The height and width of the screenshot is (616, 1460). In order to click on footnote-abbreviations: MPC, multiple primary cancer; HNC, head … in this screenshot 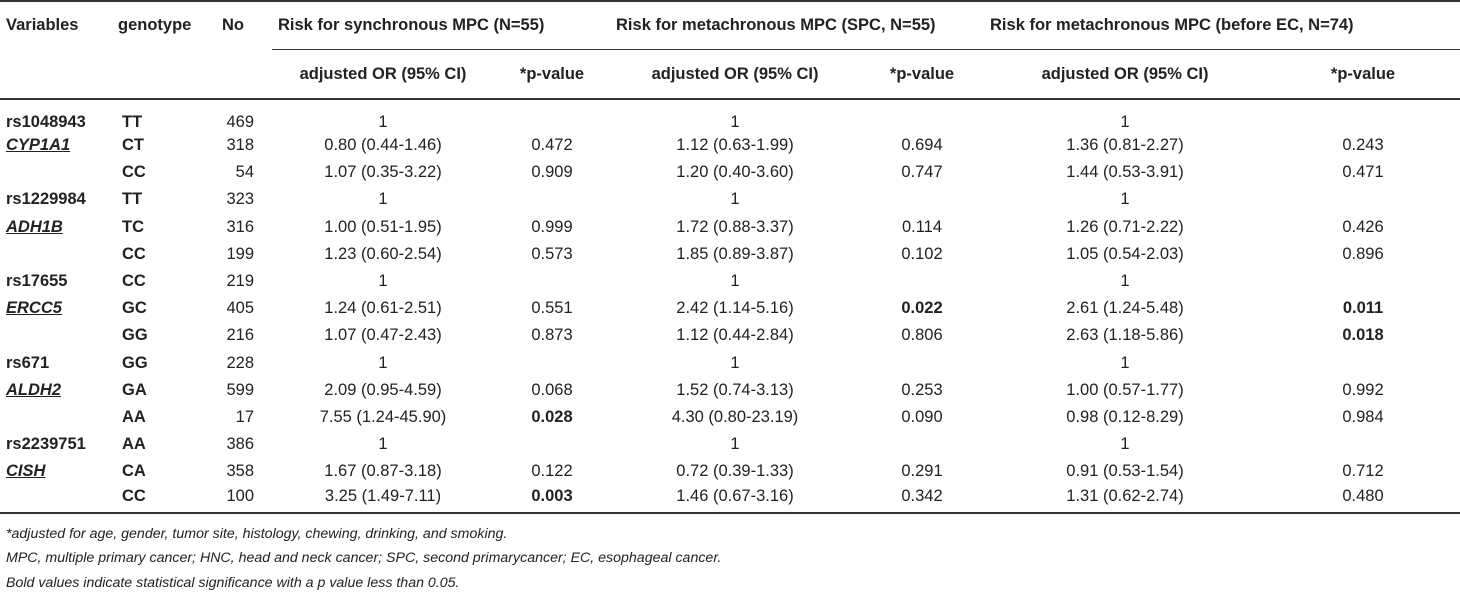, I will do `click(364, 558)`.